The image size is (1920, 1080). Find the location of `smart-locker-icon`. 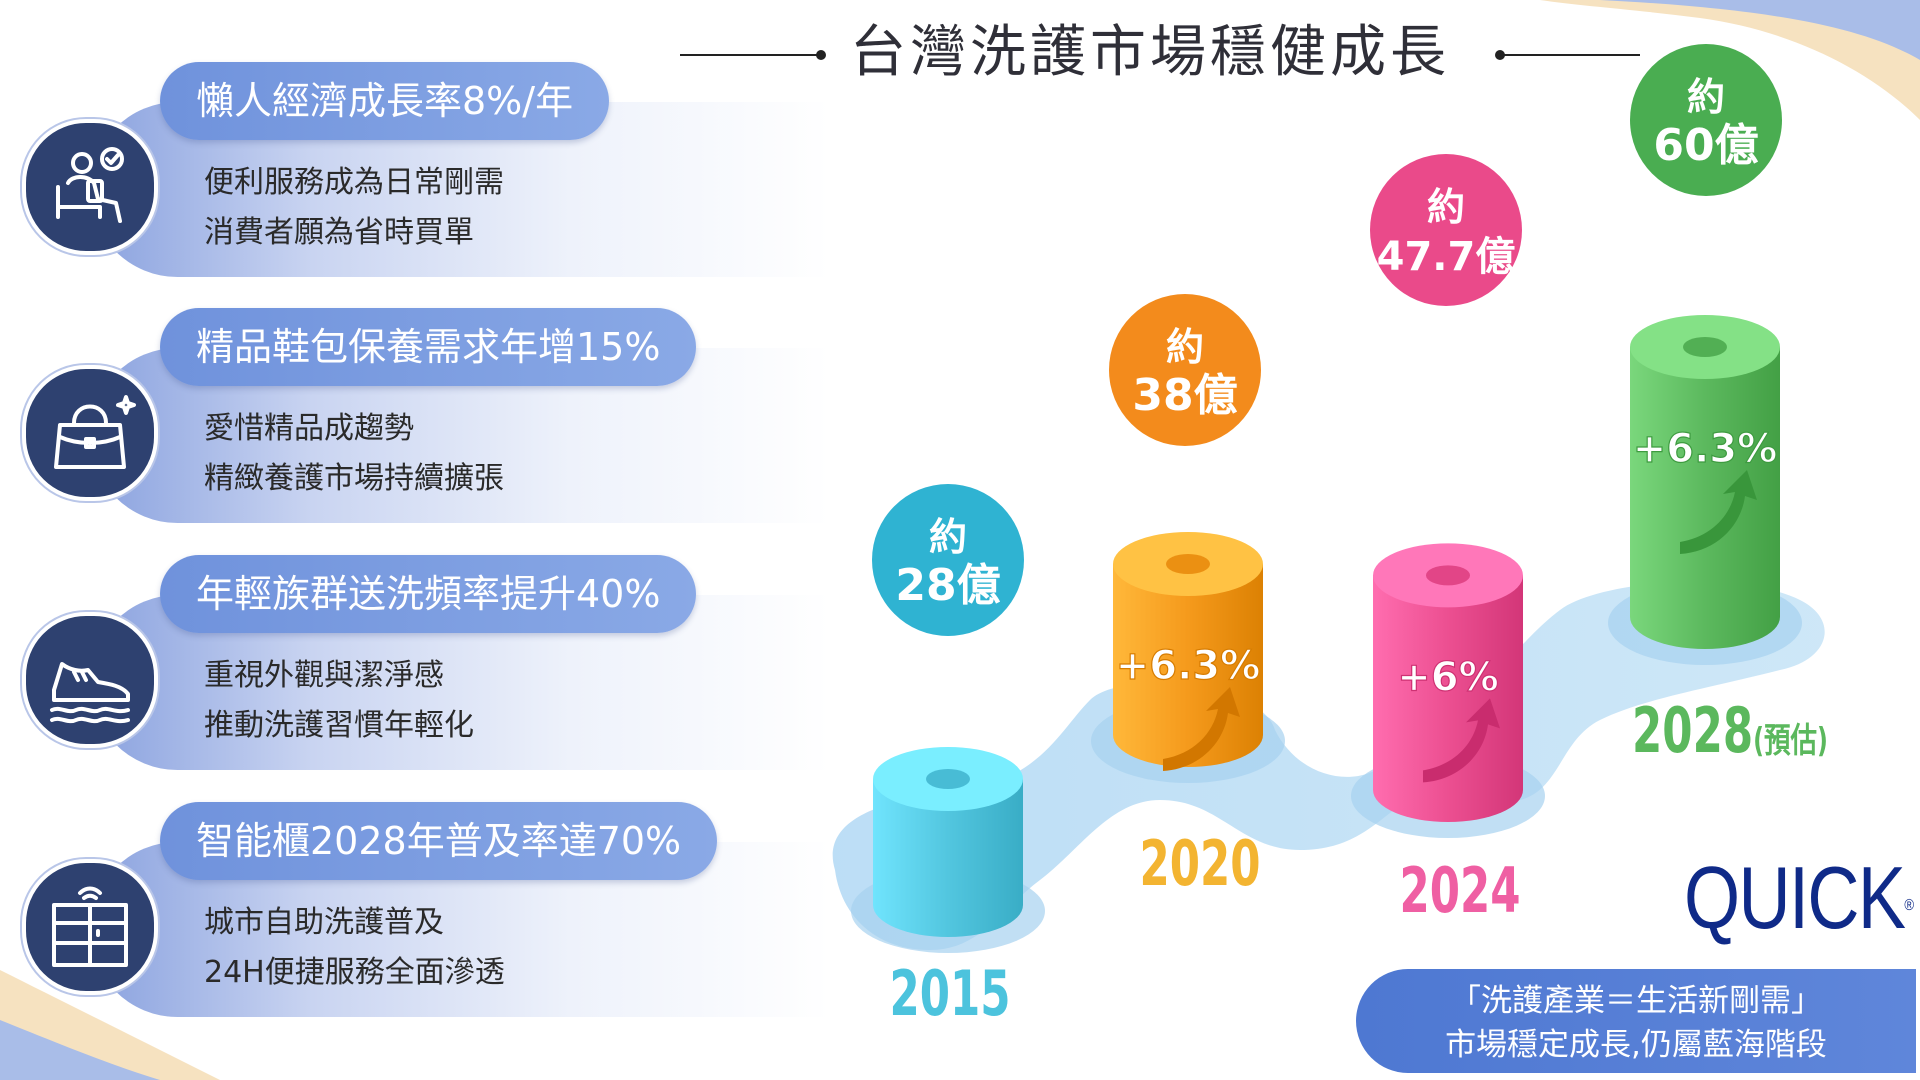

smart-locker-icon is located at coordinates (90, 927).